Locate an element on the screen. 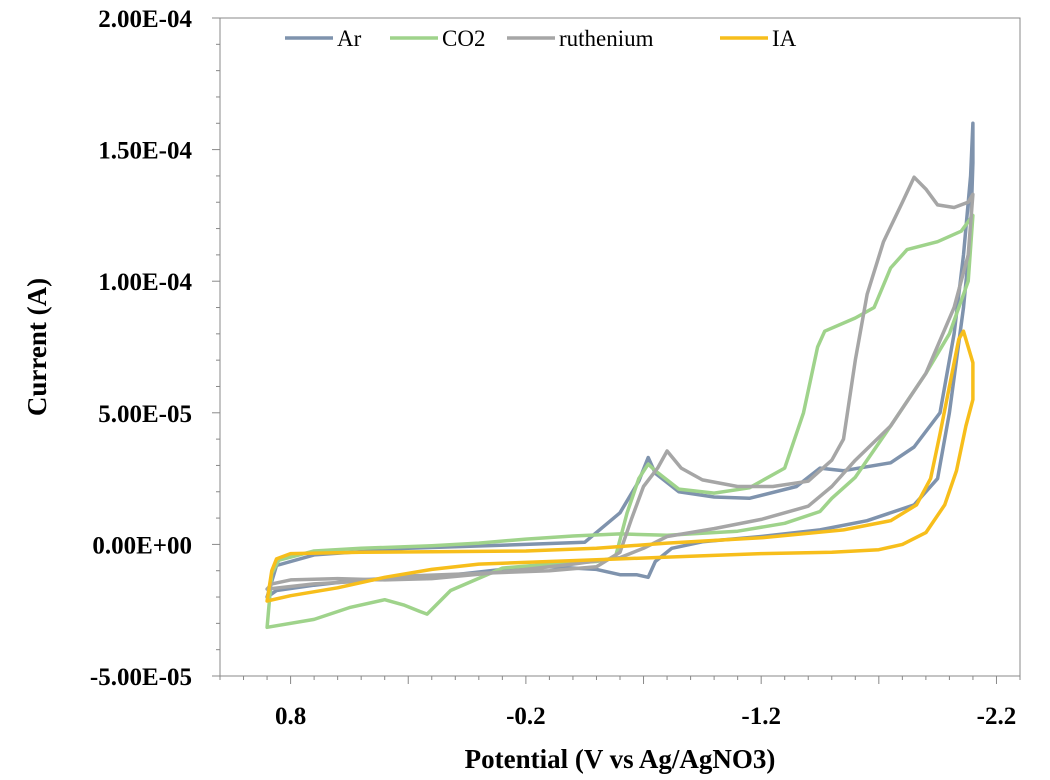 Image resolution: width=1050 pixels, height=780 pixels. x-tick-label: 0.8 is located at coordinates (290, 716).